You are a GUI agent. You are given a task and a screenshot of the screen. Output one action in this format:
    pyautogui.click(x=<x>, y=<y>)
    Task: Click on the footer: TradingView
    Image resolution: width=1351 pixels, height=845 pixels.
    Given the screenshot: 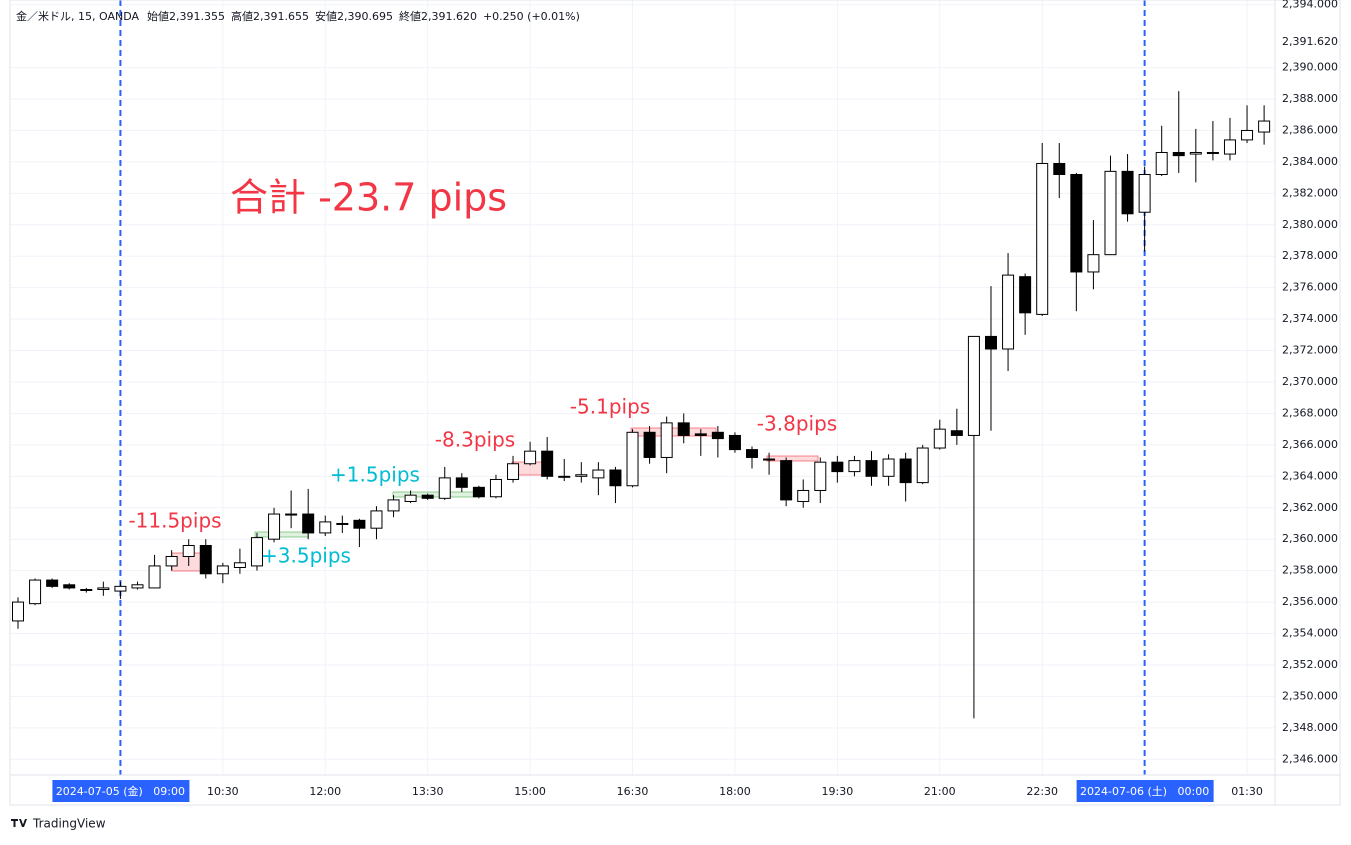 What is the action you would take?
    pyautogui.click(x=69, y=824)
    